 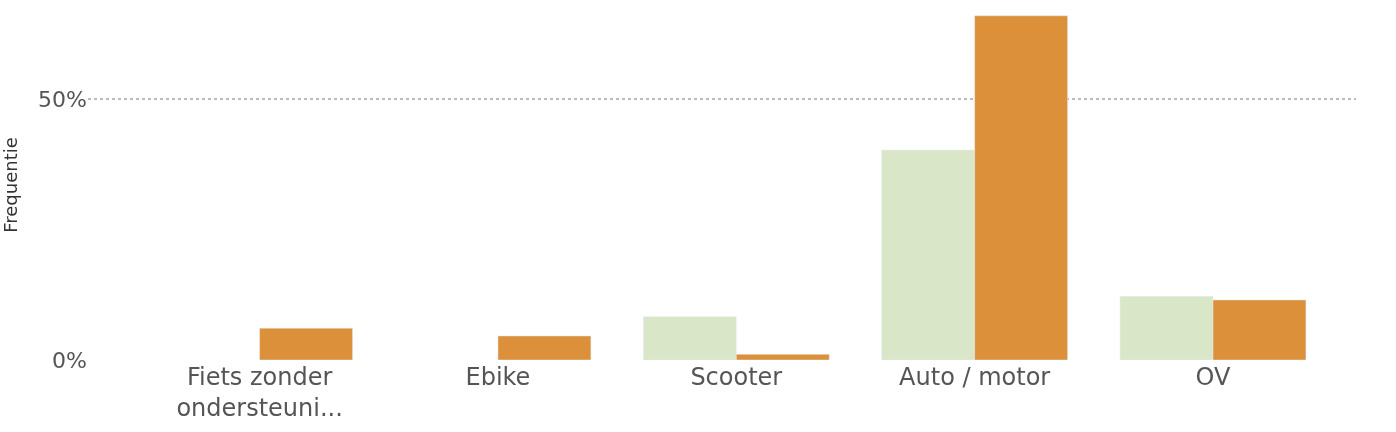 What do you see at coordinates (736, 377) in the screenshot?
I see `x-tick-label: Scooter` at bounding box center [736, 377].